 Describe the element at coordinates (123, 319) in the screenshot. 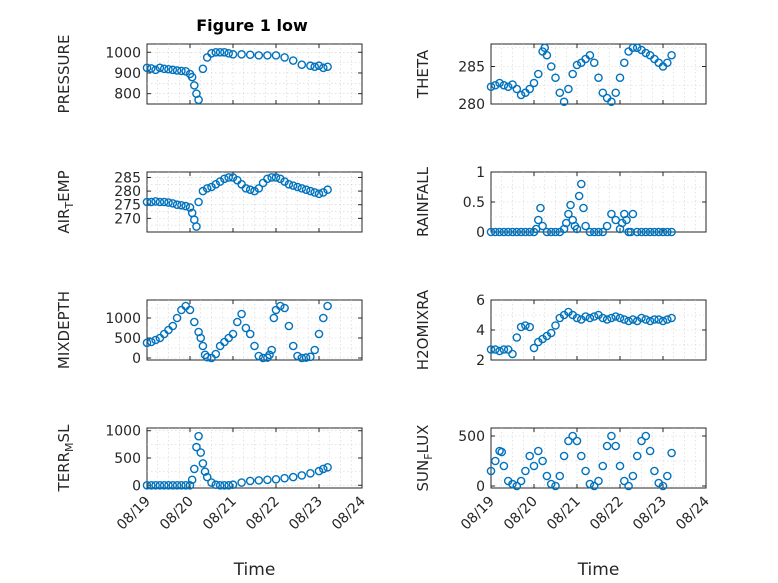

I see `y-tick-label: 1000` at that location.